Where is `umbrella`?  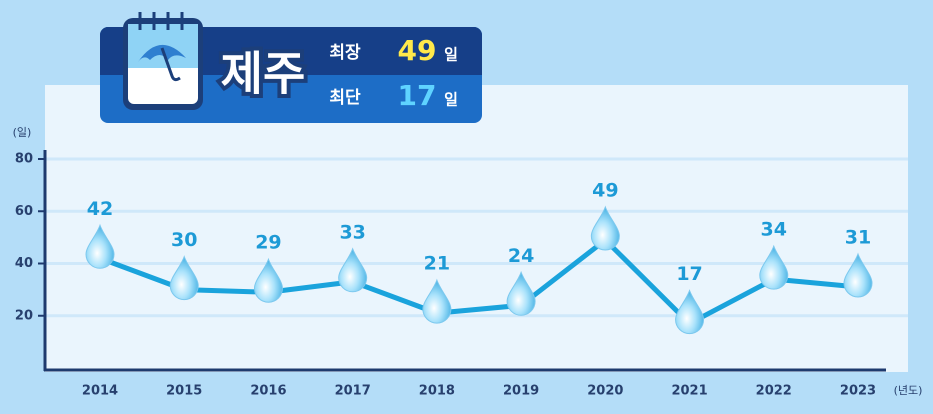 umbrella is located at coordinates (162, 53).